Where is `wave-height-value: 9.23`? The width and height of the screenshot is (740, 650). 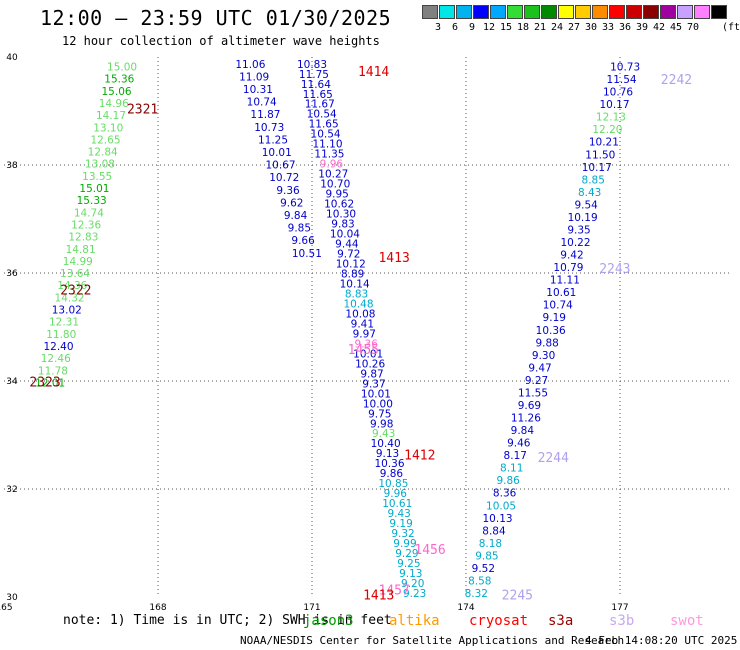 wave-height-value: 9.23 is located at coordinates (414, 594).